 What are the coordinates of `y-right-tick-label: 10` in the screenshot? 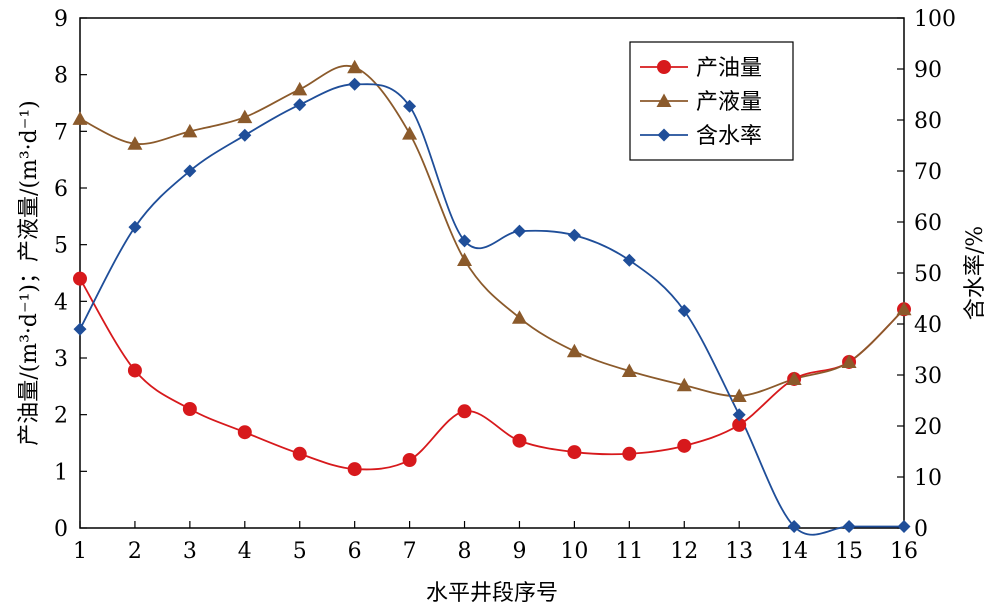 It's located at (928, 478).